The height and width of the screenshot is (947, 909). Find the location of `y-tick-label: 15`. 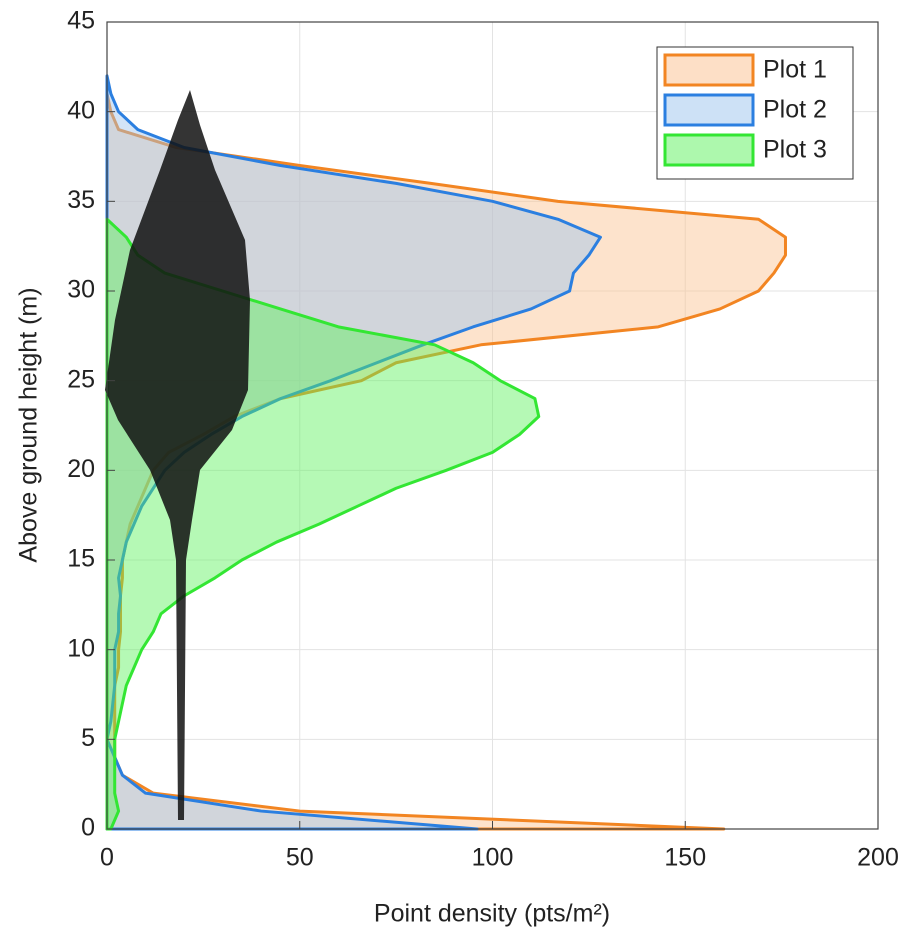

y-tick-label: 15 is located at coordinates (81, 559).